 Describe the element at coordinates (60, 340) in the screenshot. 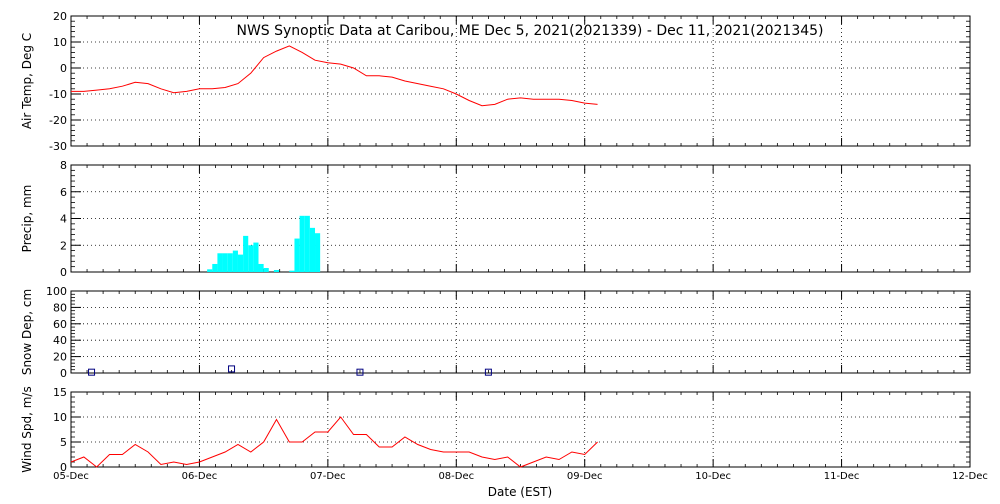

I see `y-tick-label: 40` at that location.